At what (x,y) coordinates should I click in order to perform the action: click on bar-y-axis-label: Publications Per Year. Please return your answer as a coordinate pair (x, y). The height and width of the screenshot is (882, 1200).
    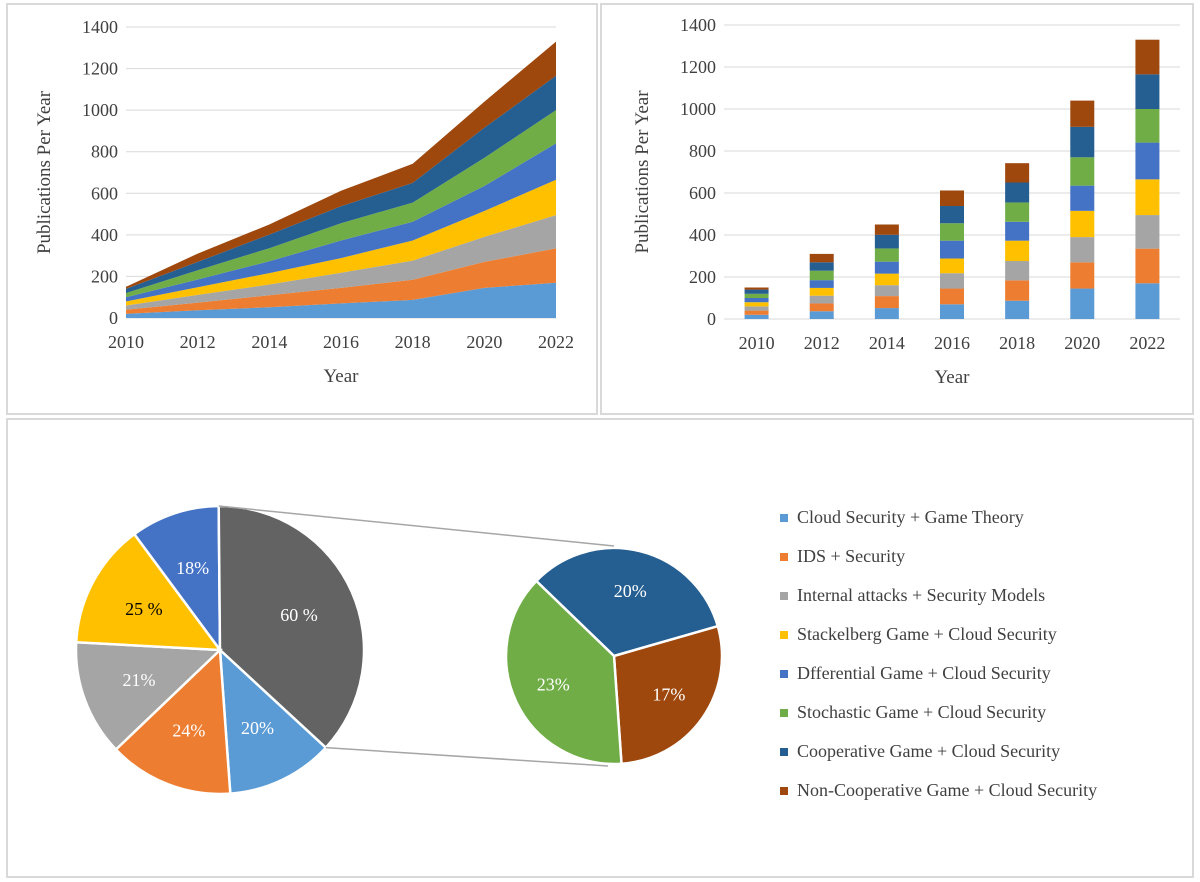
    Looking at the image, I should click on (642, 172).